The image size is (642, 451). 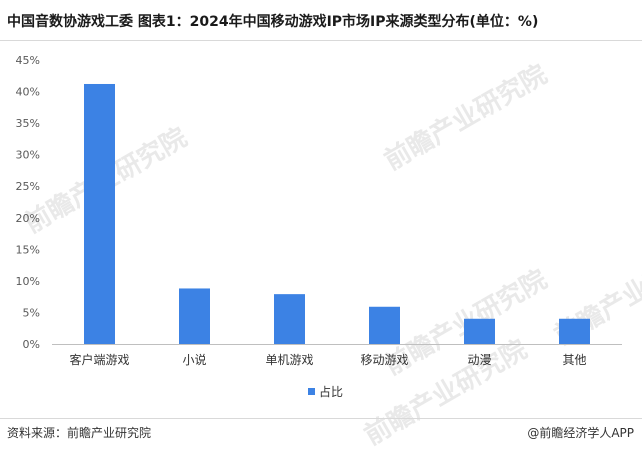 What do you see at coordinates (327, 359) in the screenshot?
I see `x-axis: 客户端游戏 小说 单机游戏 移动游戏 动漫 其他` at bounding box center [327, 359].